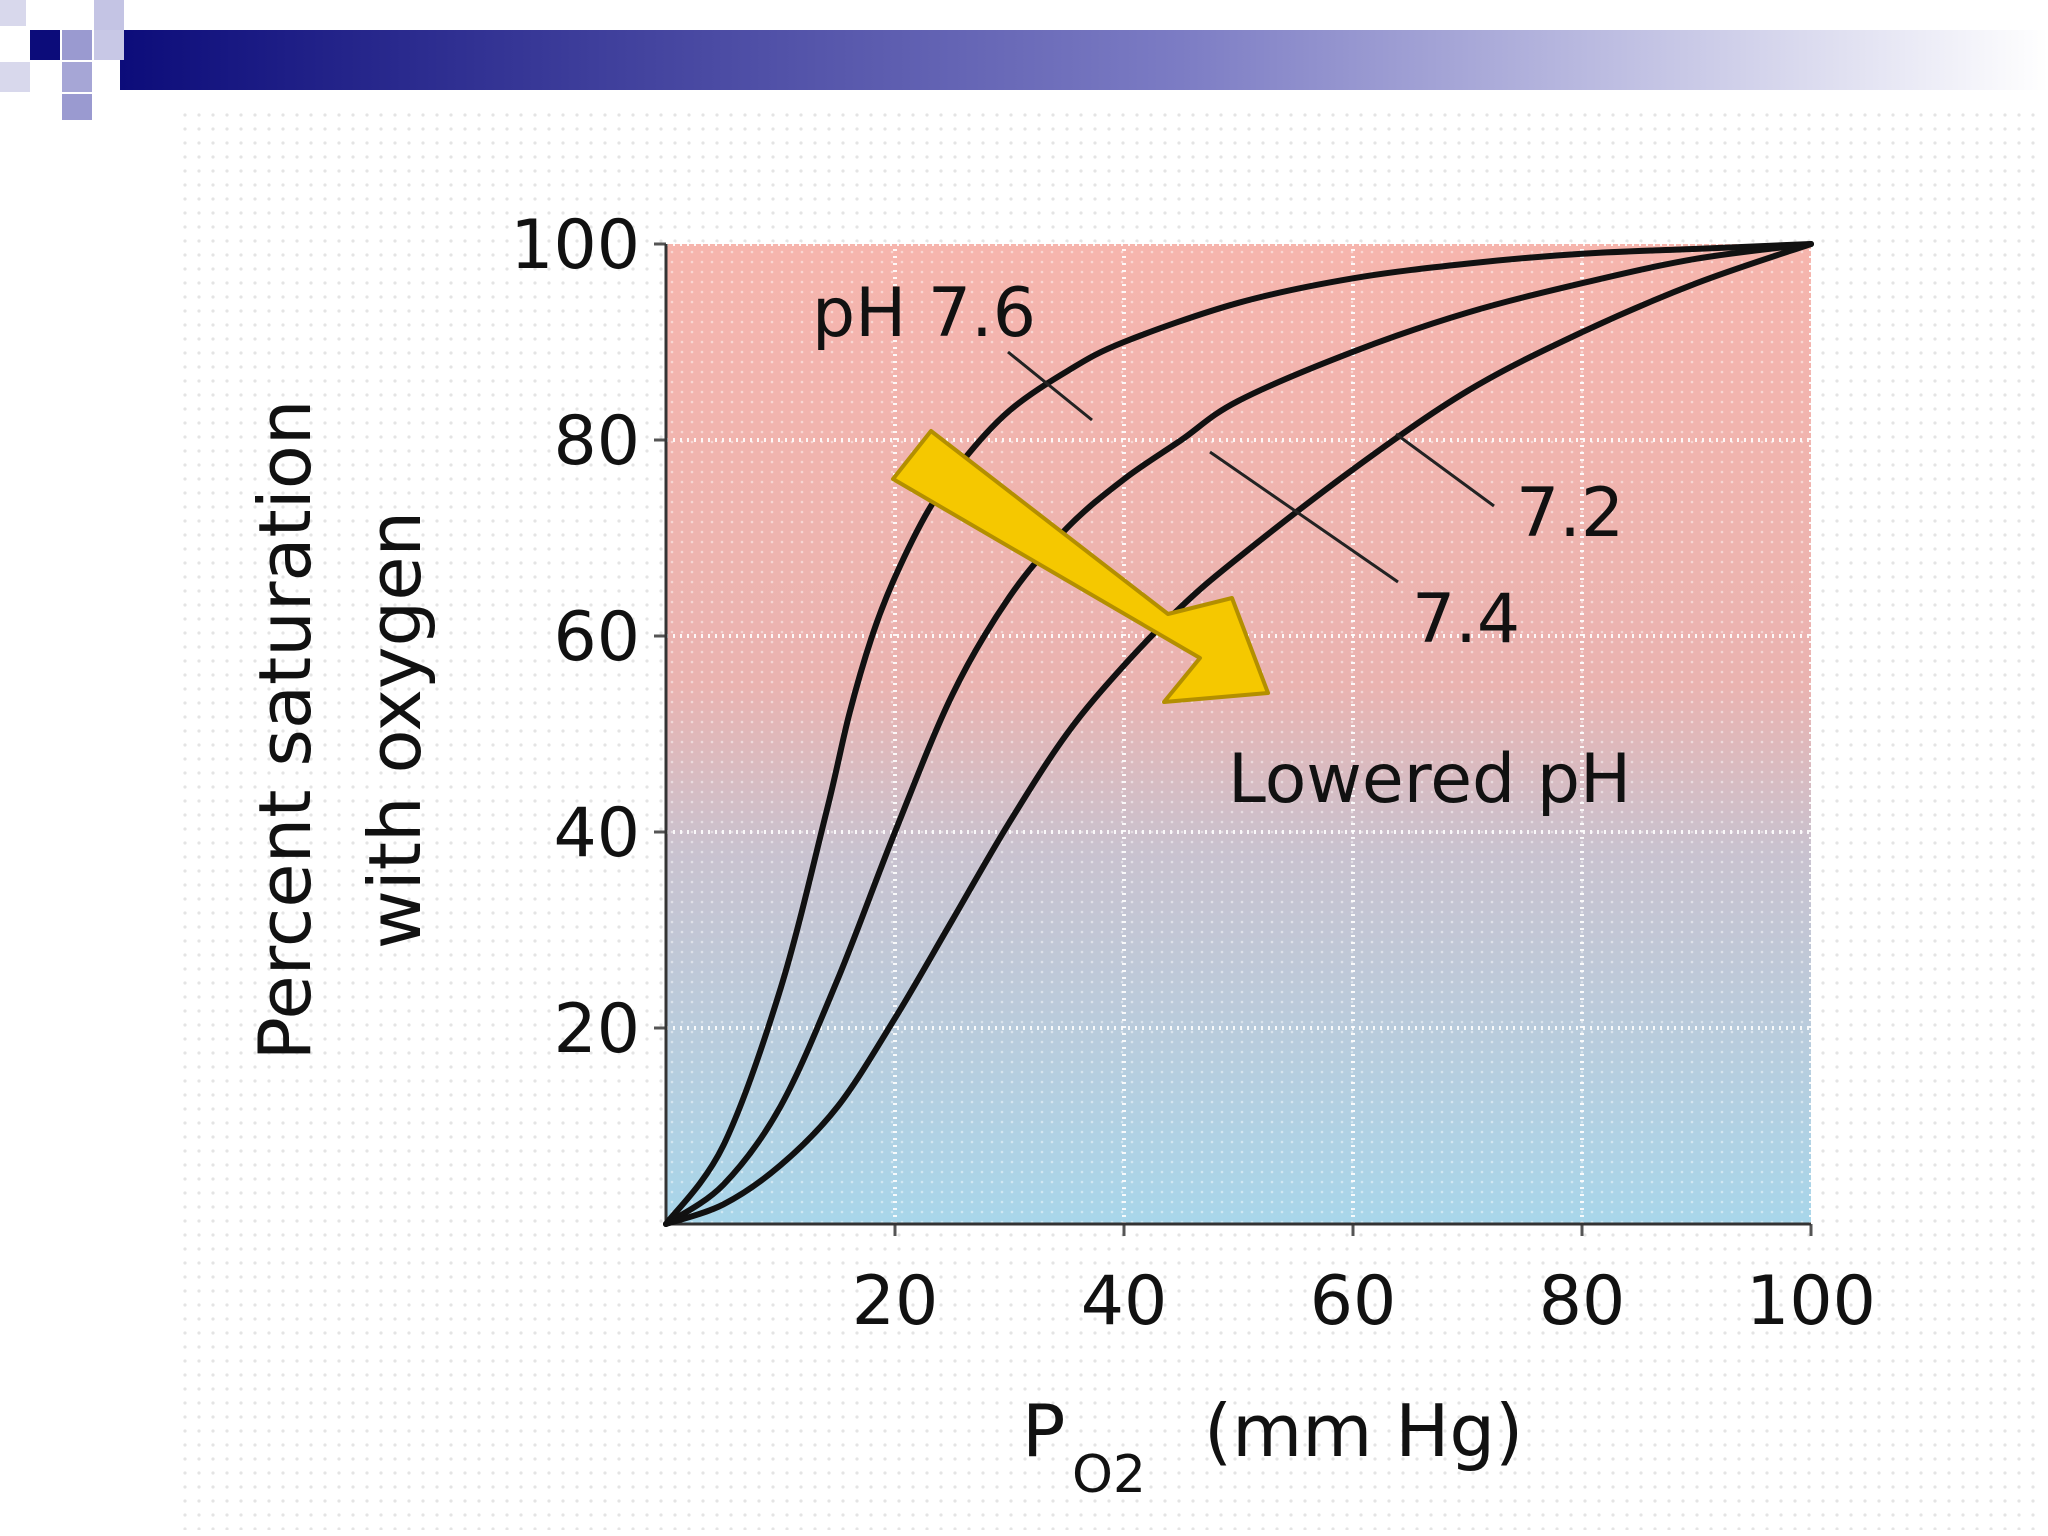 The image size is (2048, 1536). What do you see at coordinates (596, 637) in the screenshot?
I see `y-tick-label: 60` at bounding box center [596, 637].